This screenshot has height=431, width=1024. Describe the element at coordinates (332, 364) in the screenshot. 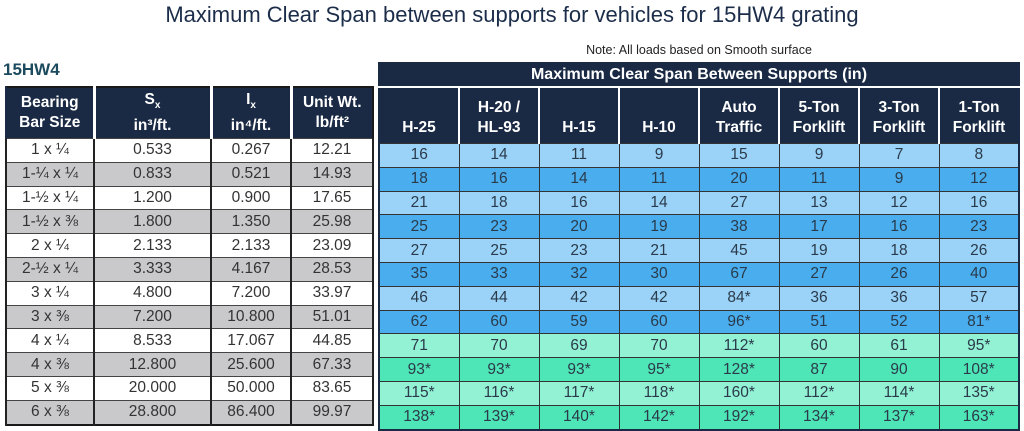

I see `unit-weight-cell: 67.33` at that location.